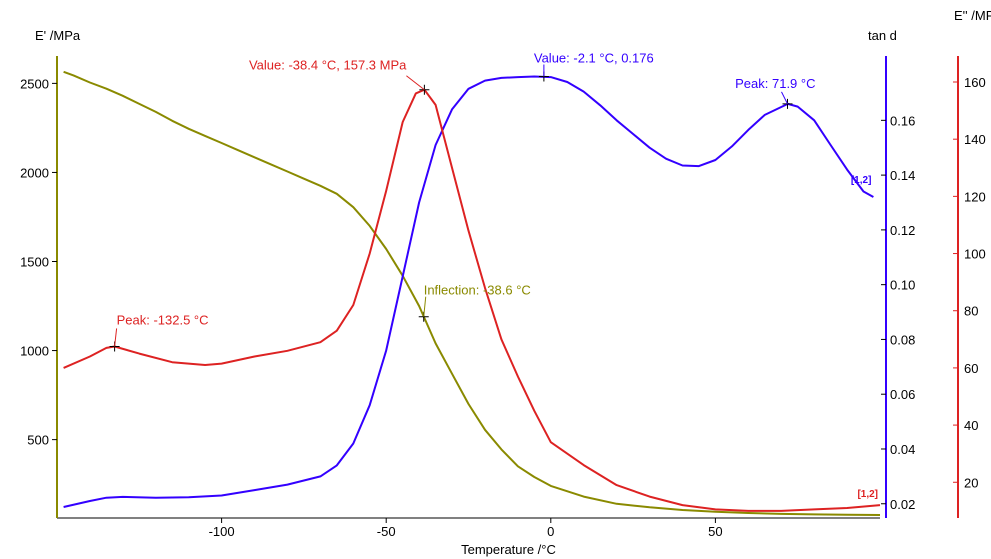 The width and height of the screenshot is (991, 559). I want to click on right1-tick-label: 0.06, so click(902, 394).